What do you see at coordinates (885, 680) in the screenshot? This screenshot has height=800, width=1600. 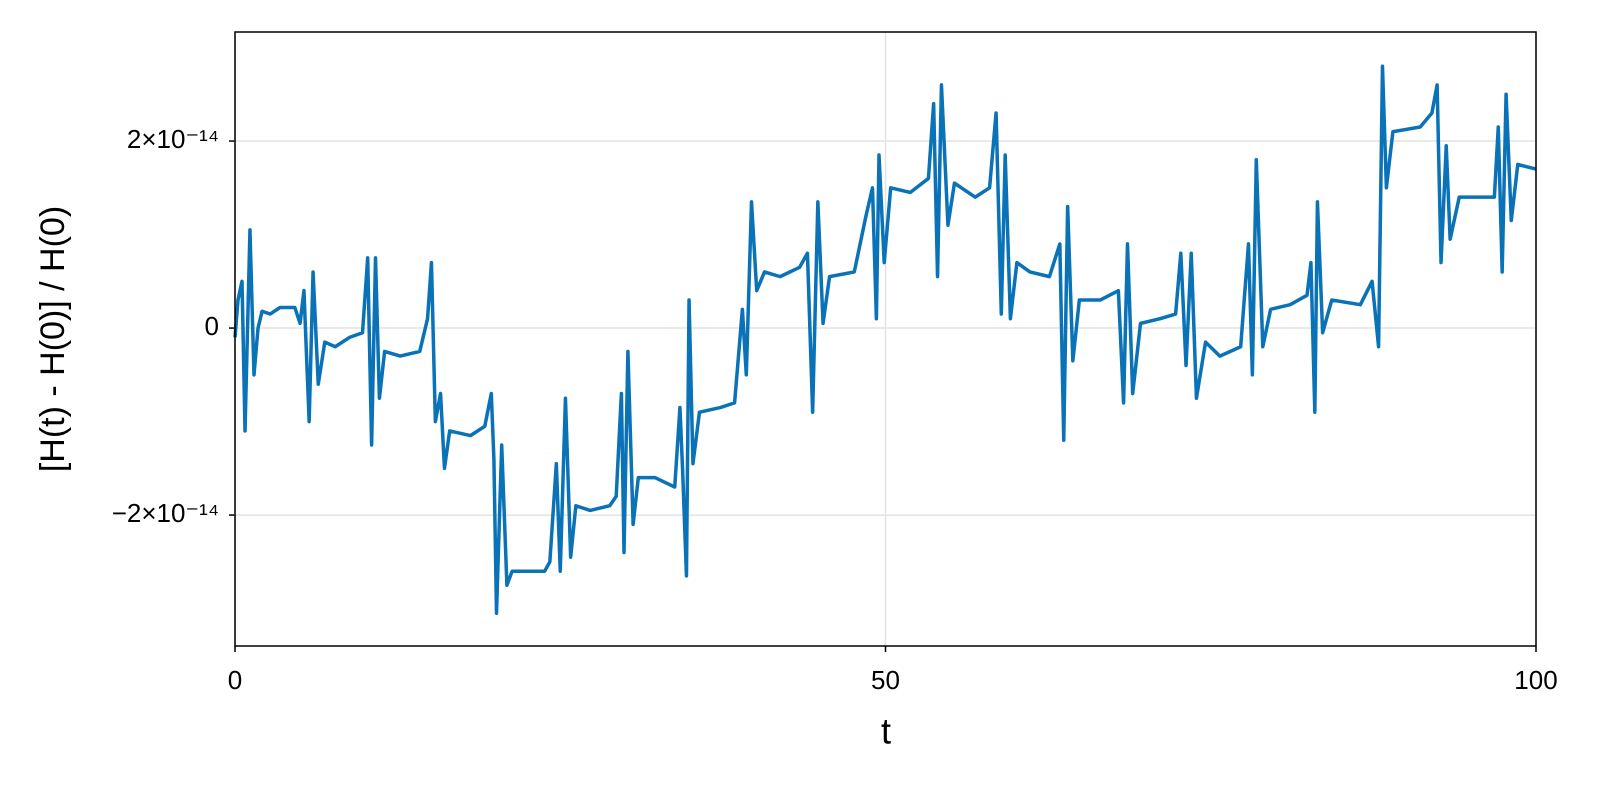 I see `x-tick-label: 50` at bounding box center [885, 680].